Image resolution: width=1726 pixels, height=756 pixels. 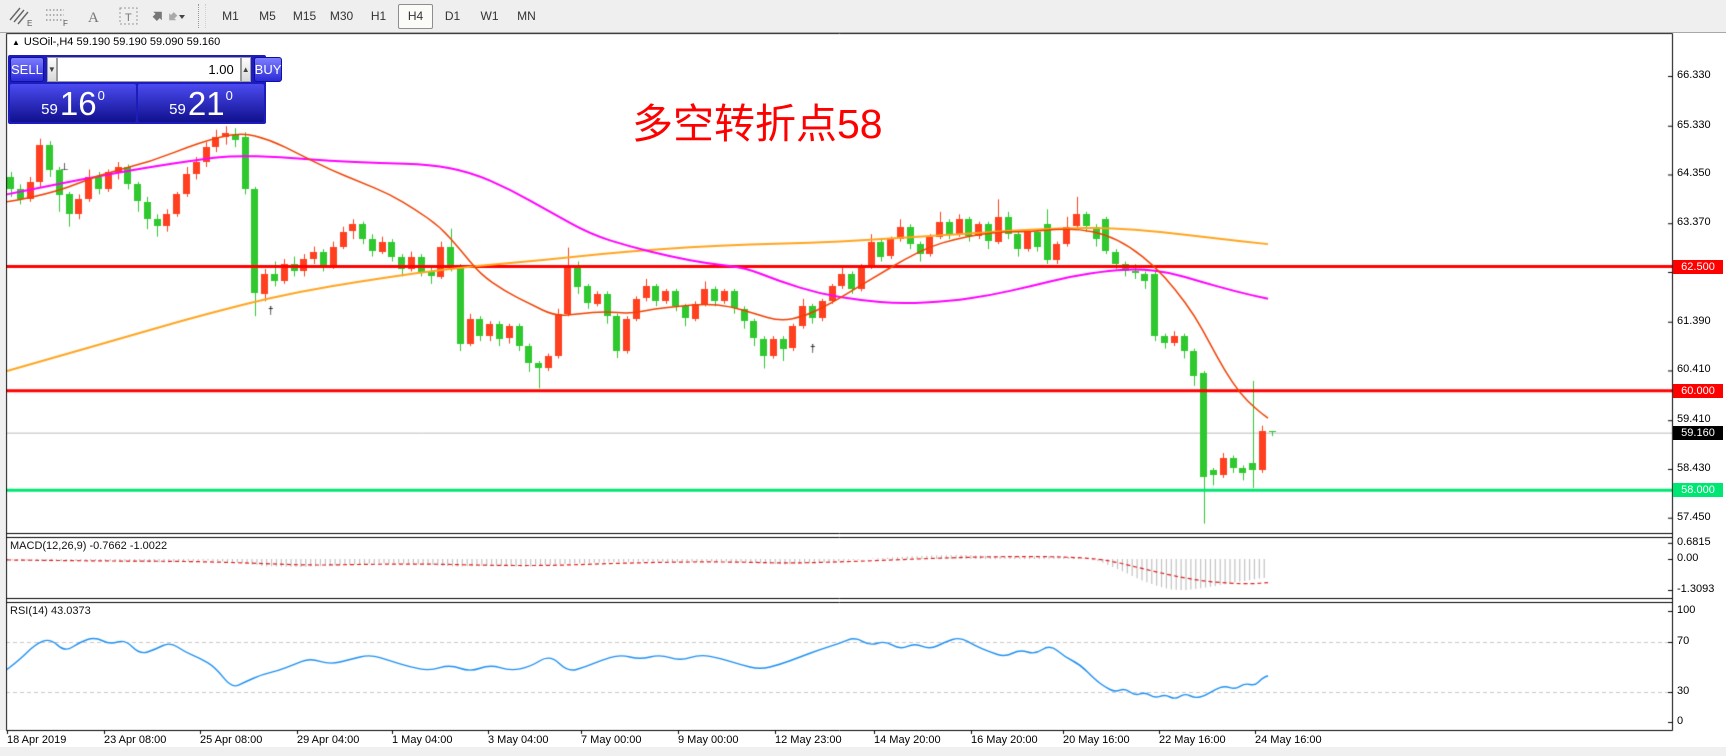 I want to click on volume-decrease-button: ▼, so click(x=51, y=69).